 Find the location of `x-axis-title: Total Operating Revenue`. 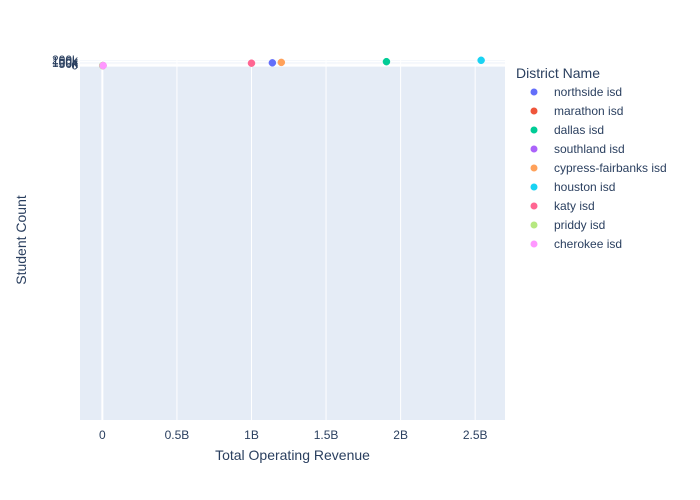

x-axis-title: Total Operating Revenue is located at coordinates (292, 455).